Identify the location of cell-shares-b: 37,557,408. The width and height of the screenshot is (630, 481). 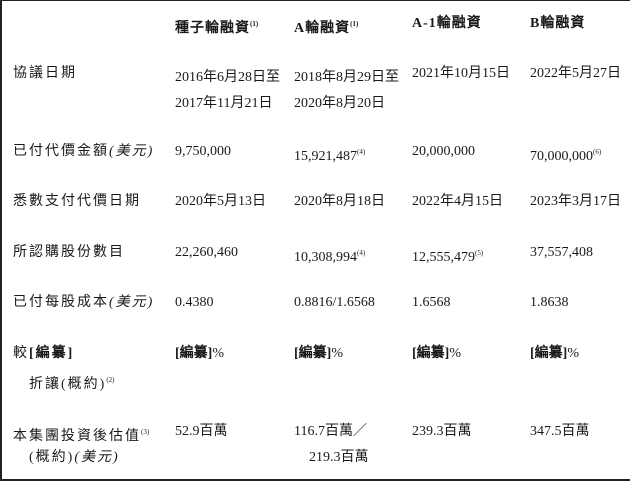
(561, 252).